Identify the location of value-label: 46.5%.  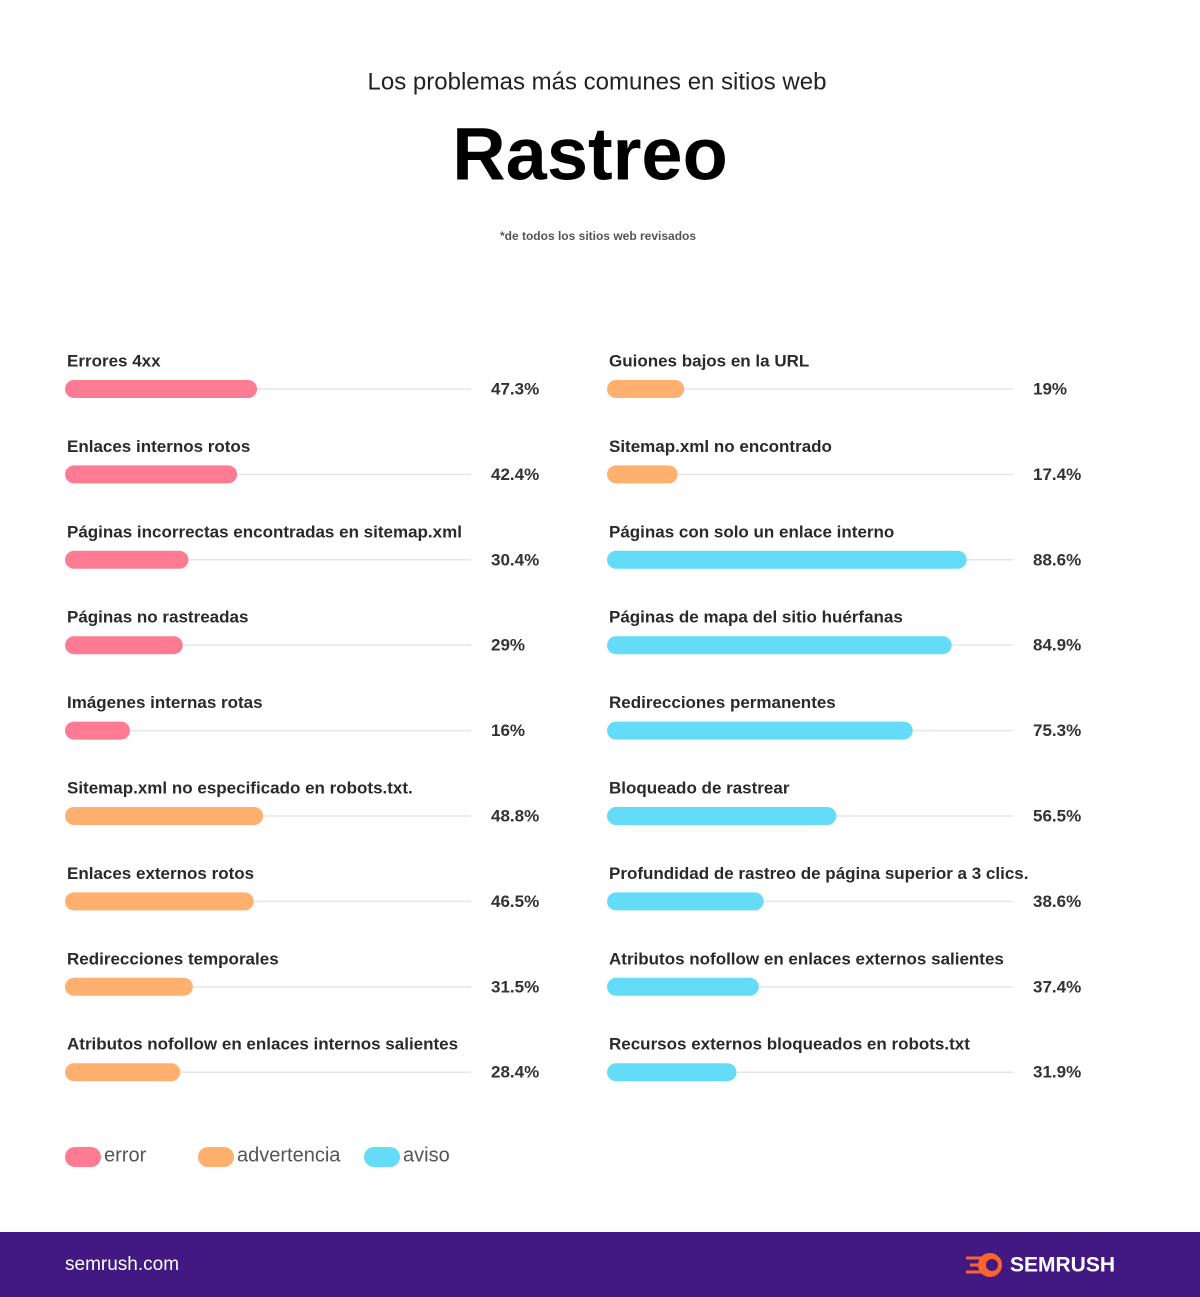
(515, 901).